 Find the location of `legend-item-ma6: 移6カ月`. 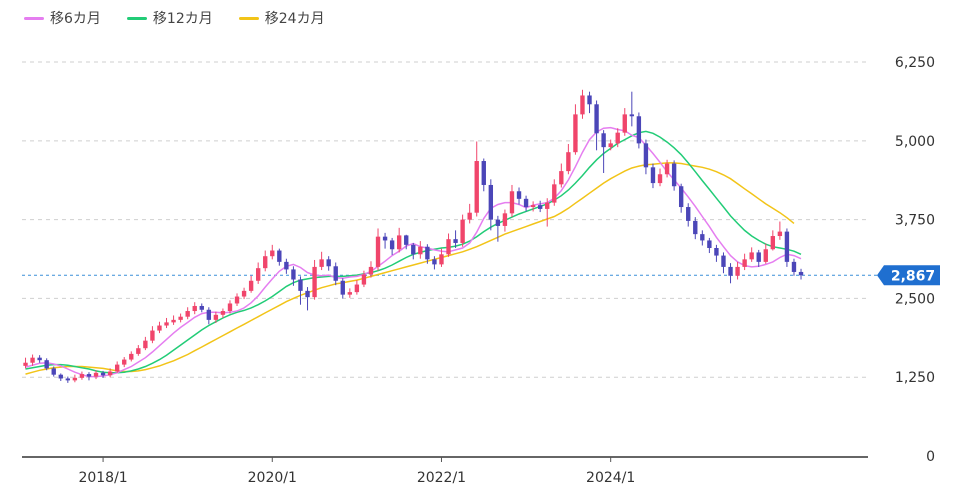

legend-item-ma6: 移6カ月 is located at coordinates (62, 18).